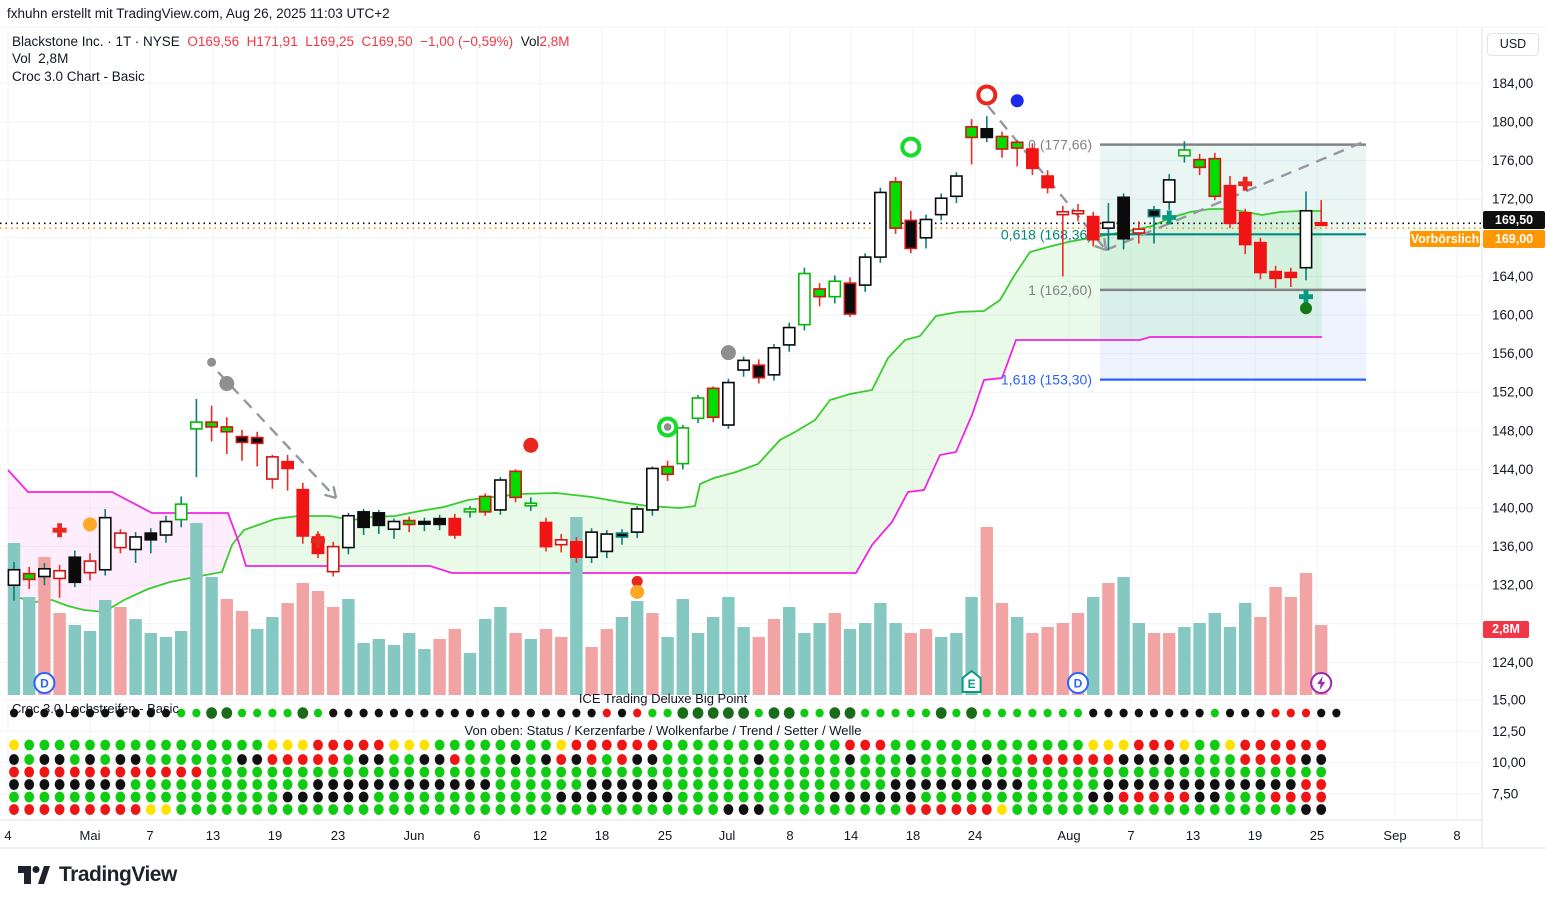  I want to click on svg-text: 6, so click(476, 835).